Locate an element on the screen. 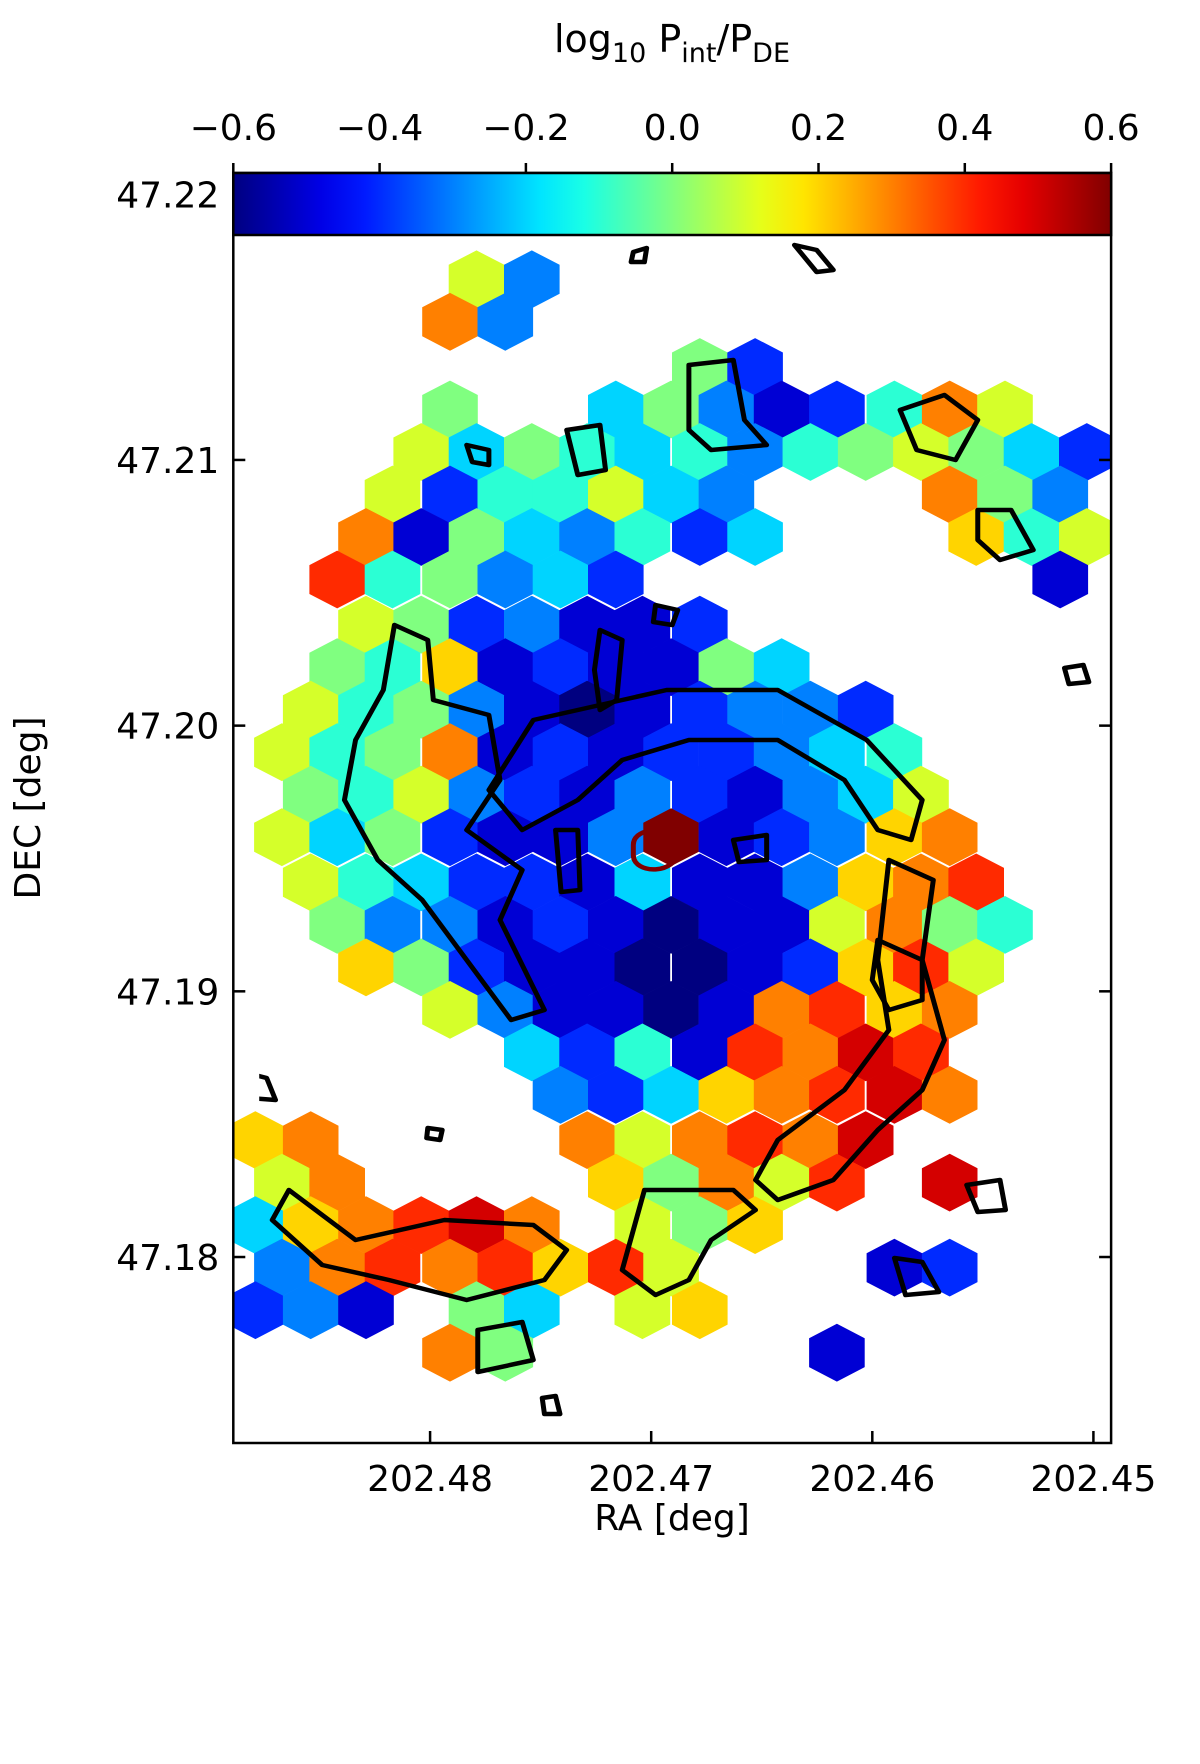 The width and height of the screenshot is (1200, 1764). colorbar-tick-label: −0.4 is located at coordinates (379, 128).